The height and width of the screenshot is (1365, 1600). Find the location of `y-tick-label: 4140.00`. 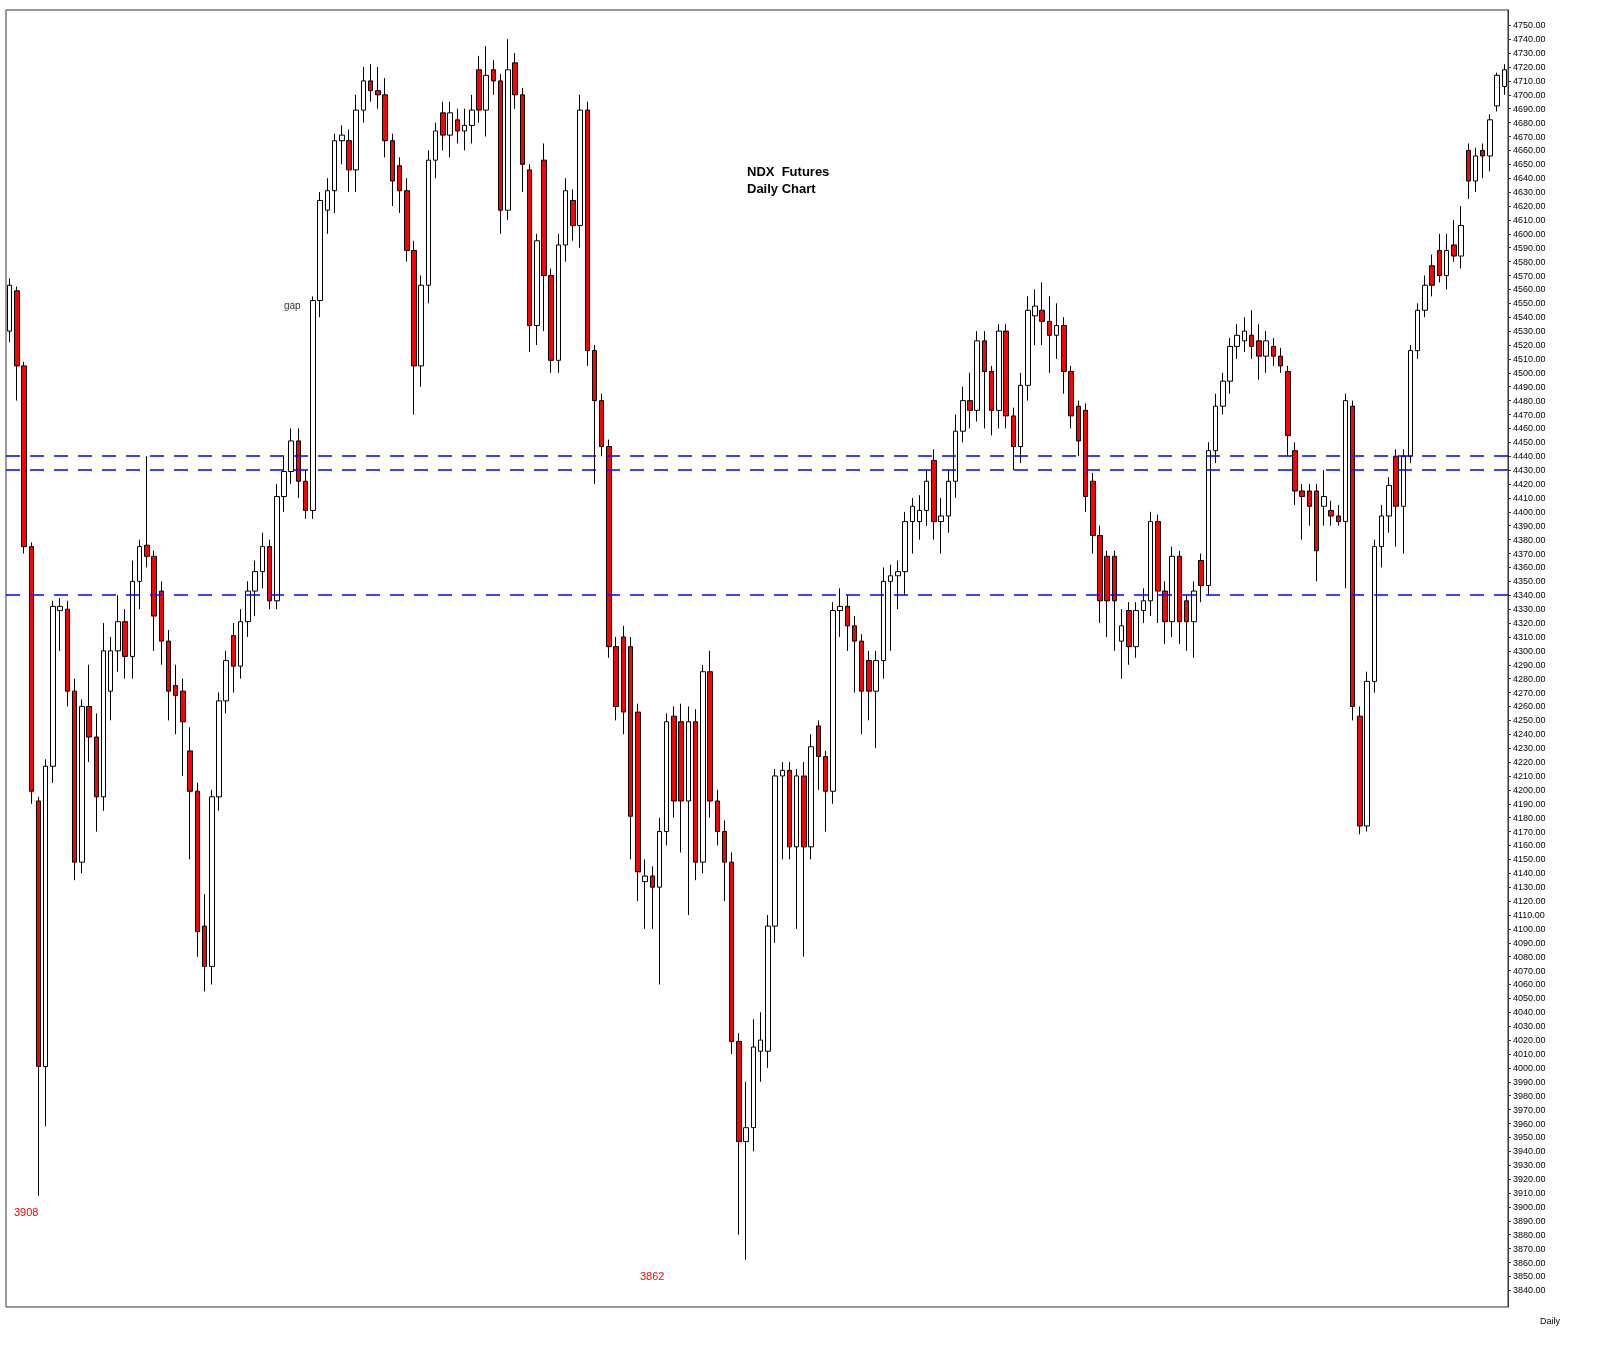

y-tick-label: 4140.00 is located at coordinates (1529, 873).